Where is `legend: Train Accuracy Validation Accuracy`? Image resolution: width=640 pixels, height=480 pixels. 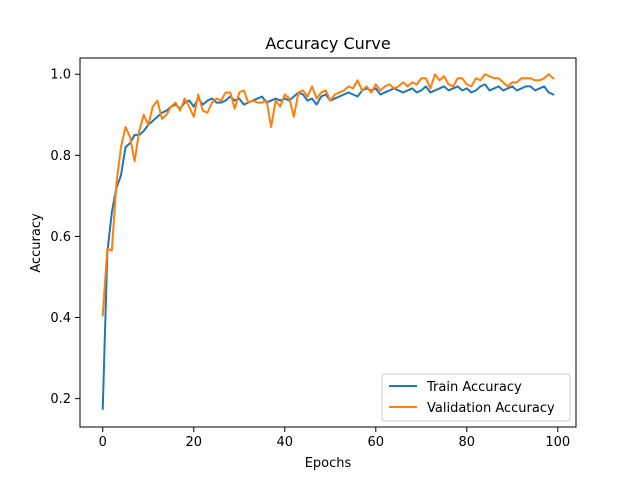 legend: Train Accuracy Validation Accuracy is located at coordinates (476, 397).